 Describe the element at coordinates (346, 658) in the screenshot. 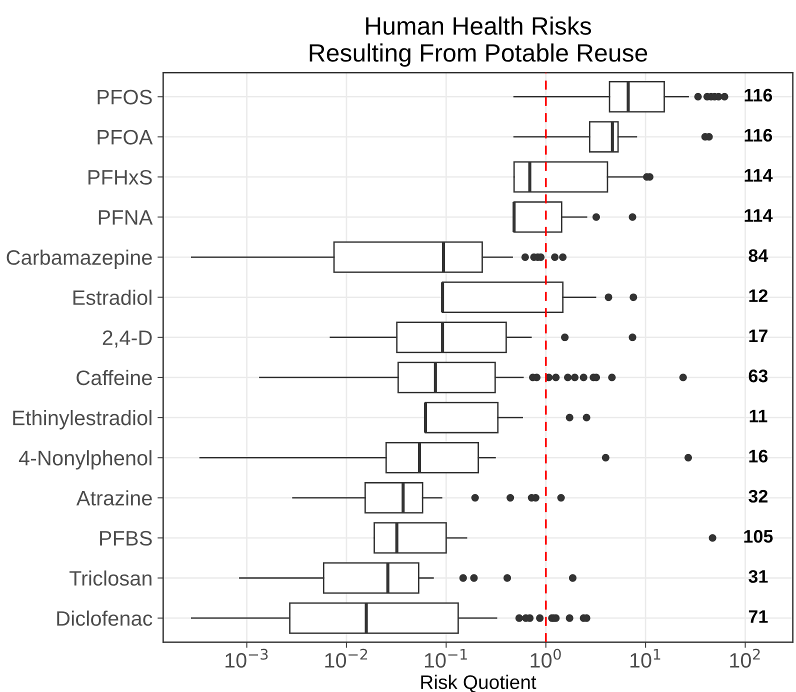

I see `x-tick-label: 10$^{−2}$` at that location.